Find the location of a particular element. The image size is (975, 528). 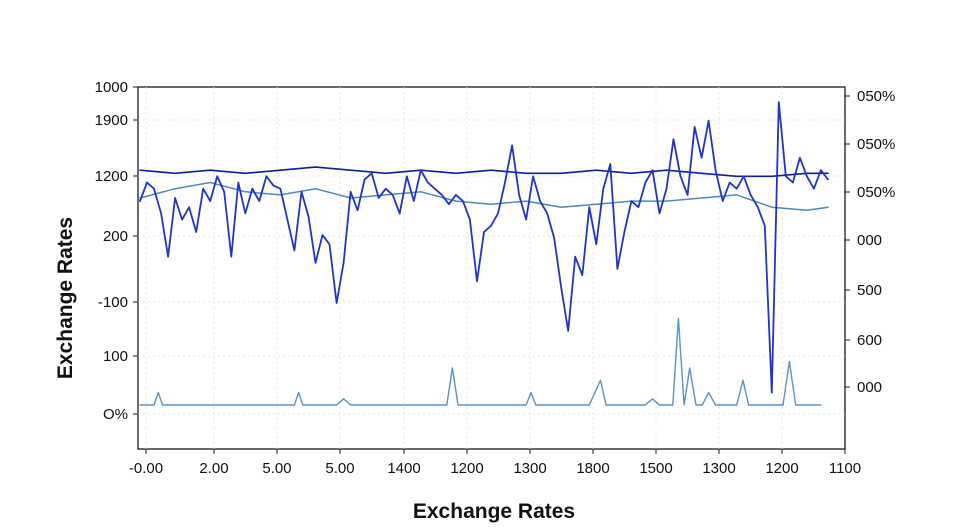

series-line-flat-dark is located at coordinates (484, 172).